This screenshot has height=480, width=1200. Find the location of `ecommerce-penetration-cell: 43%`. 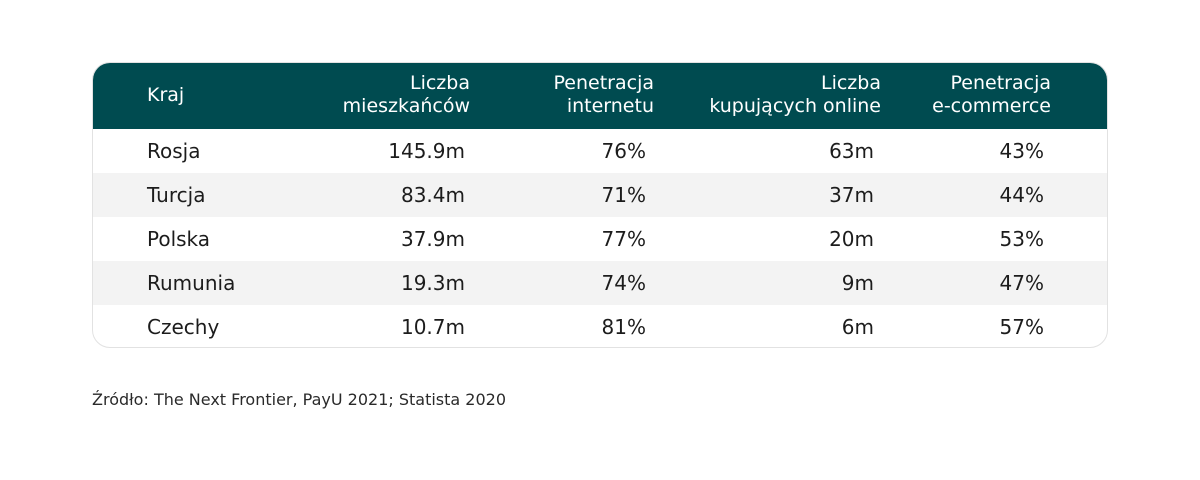

ecommerce-penetration-cell: 43% is located at coordinates (1021, 151).